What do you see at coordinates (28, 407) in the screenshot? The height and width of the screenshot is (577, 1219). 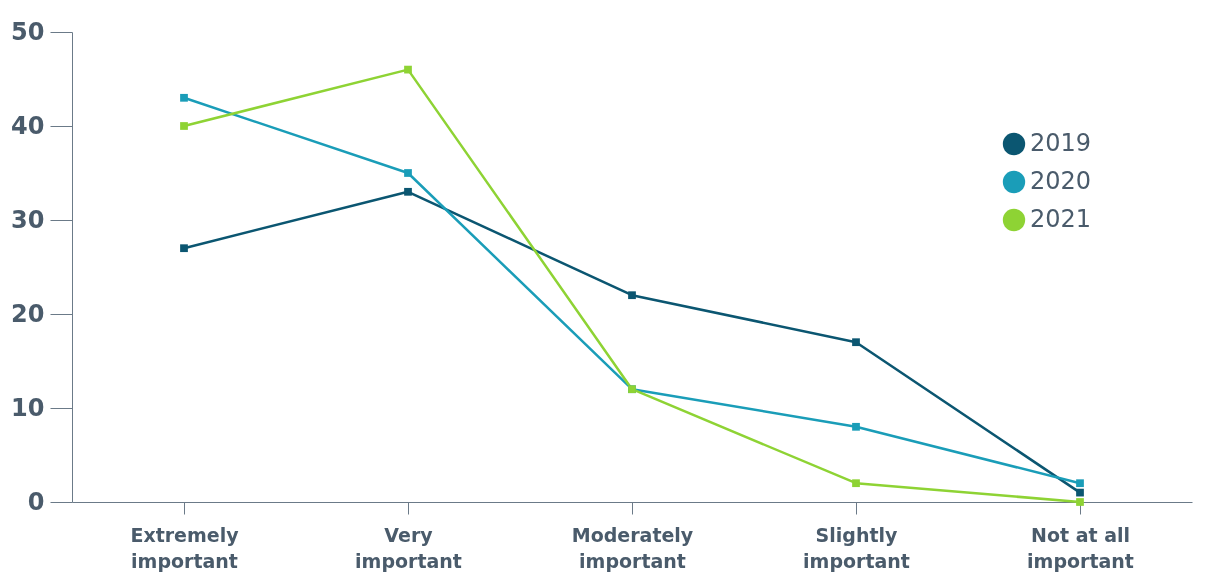 I see `y-tick-label: 10` at bounding box center [28, 407].